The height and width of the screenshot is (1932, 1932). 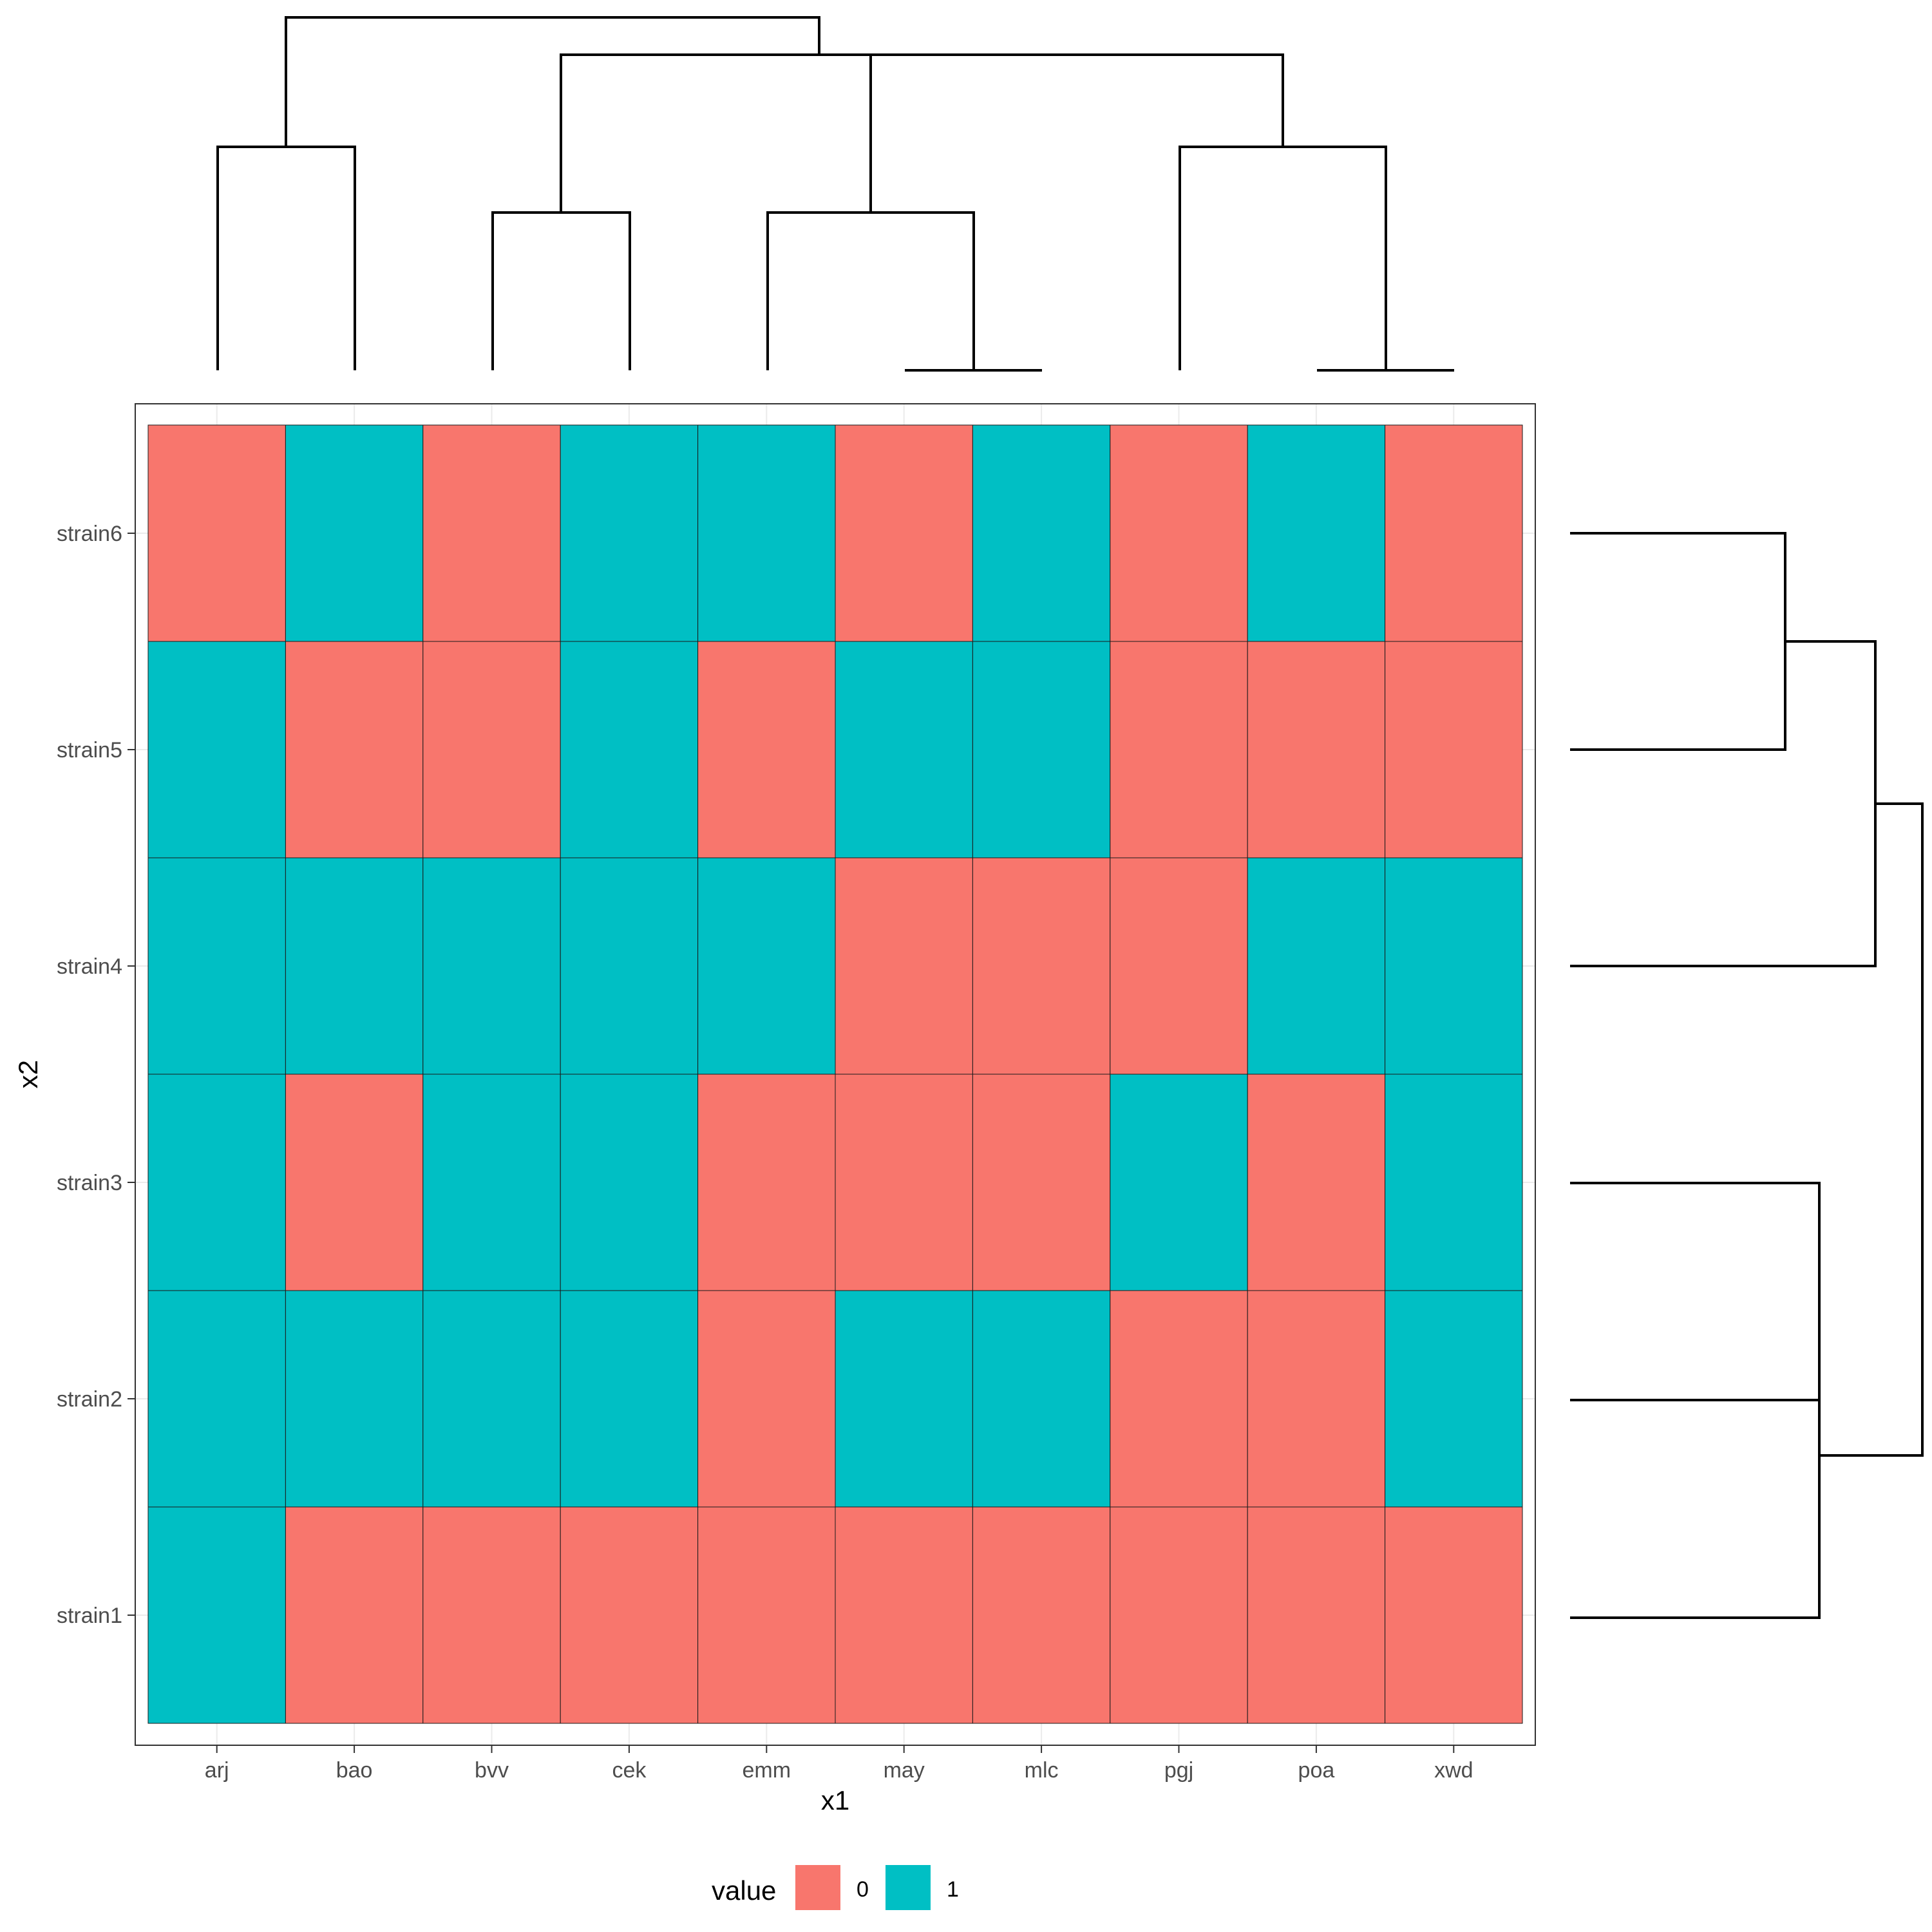 What do you see at coordinates (1317, 749) in the screenshot?
I see `tile-strain5-poa` at bounding box center [1317, 749].